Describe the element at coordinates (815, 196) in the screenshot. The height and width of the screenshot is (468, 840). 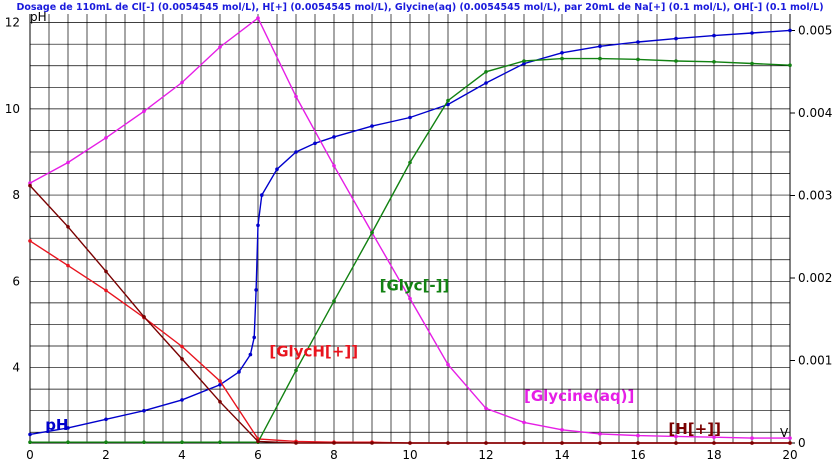
I see `y2-tick-label: 0.003` at that location.